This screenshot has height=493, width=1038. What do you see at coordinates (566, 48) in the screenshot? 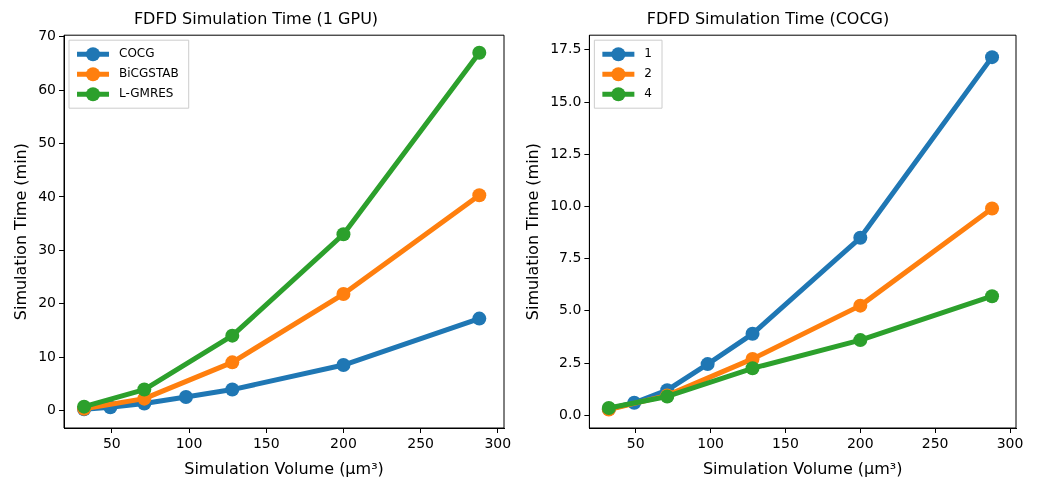
I see `y-tick-label: 17.5` at bounding box center [566, 48].